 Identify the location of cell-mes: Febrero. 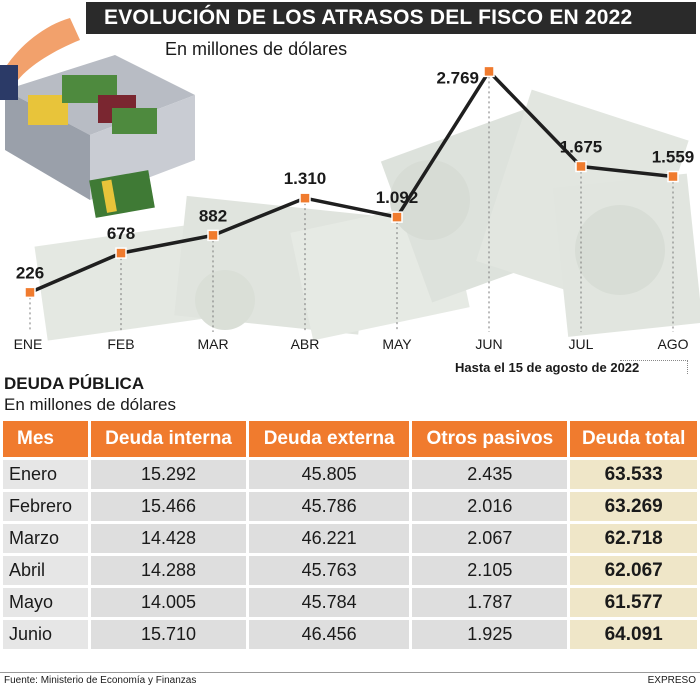
(45, 506).